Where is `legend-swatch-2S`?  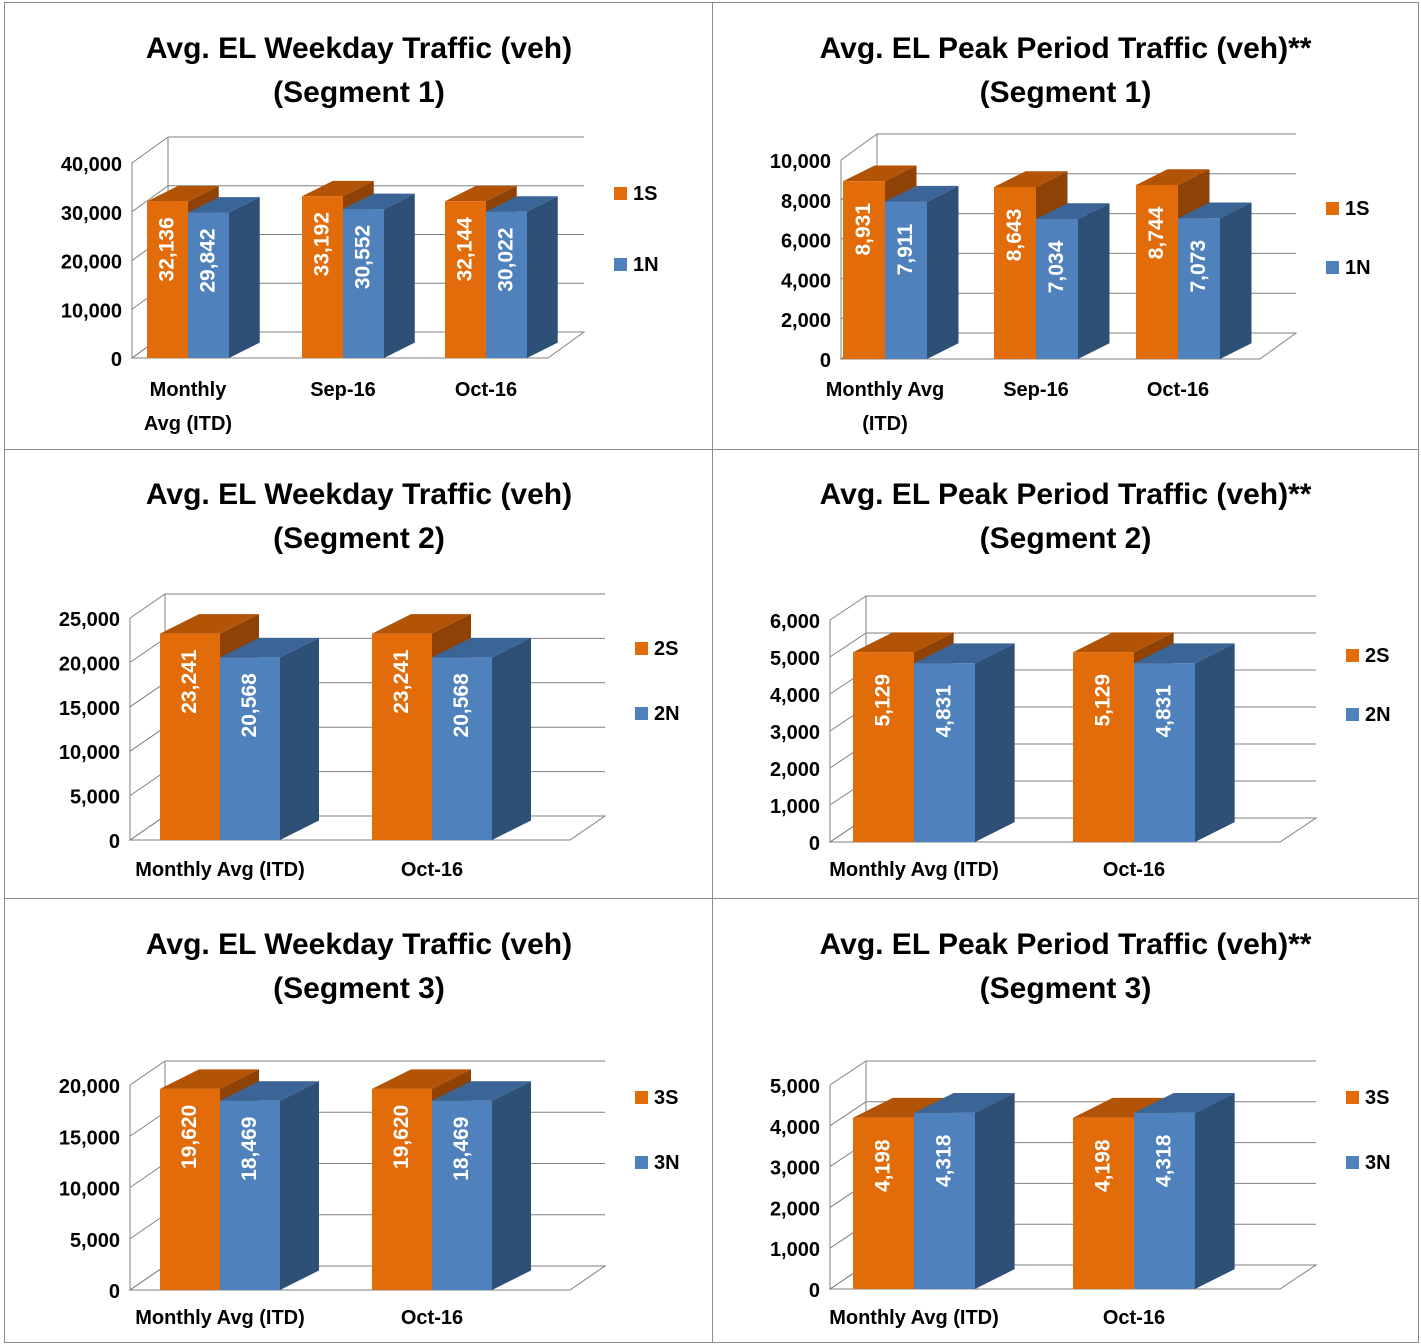 legend-swatch-2S is located at coordinates (1352, 655).